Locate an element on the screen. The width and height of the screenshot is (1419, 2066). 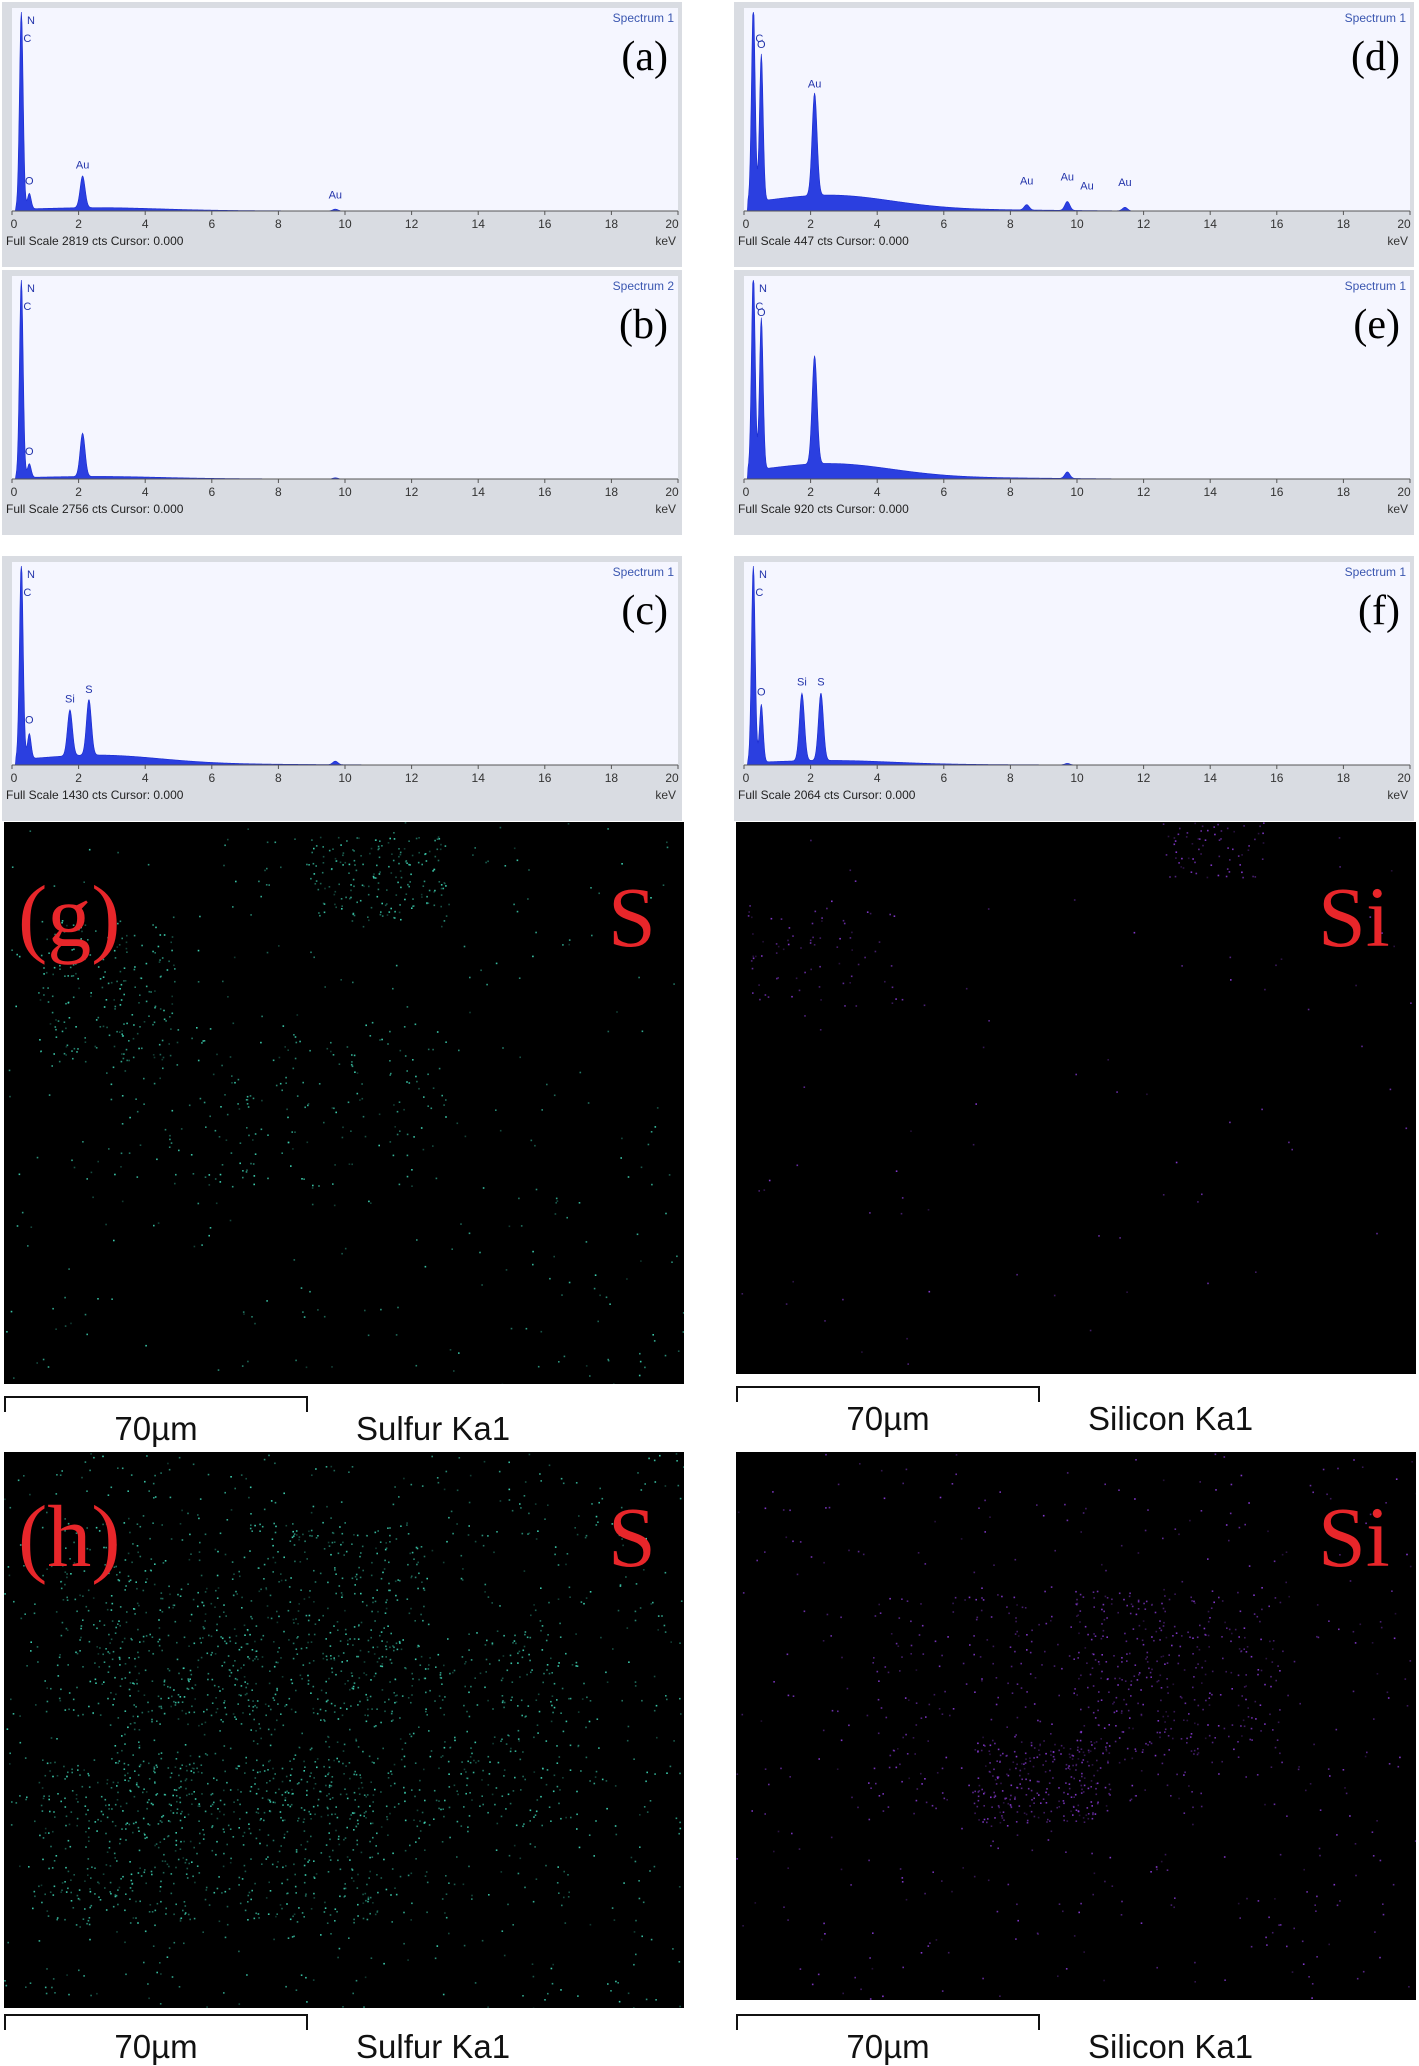
footer-full-scale: Full Scale 2756 cts Cursor: 0.000 is located at coordinates (95, 509).